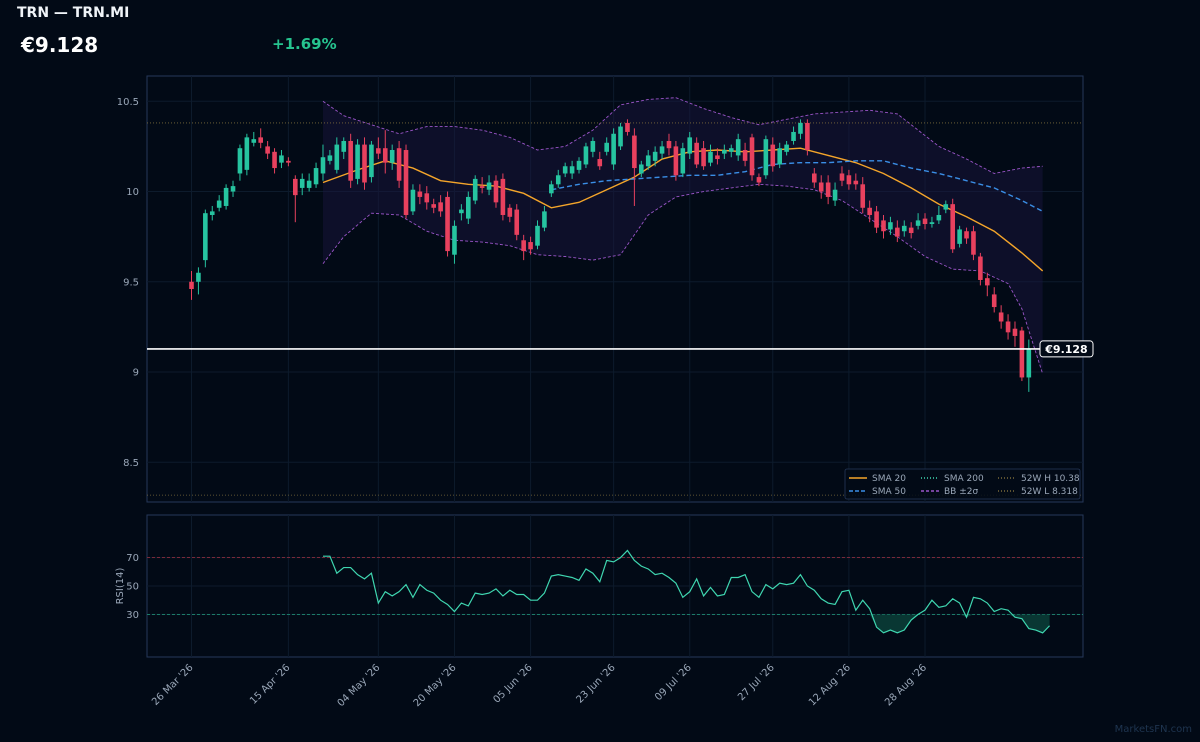  What do you see at coordinates (304, 44) in the screenshot?
I see `price-change: +1.69%` at bounding box center [304, 44].